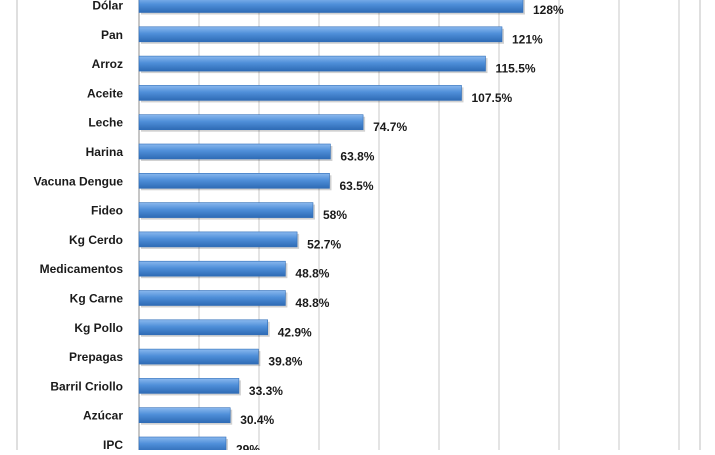  Describe the element at coordinates (107, 211) in the screenshot. I see `category-label: Fideo` at that location.